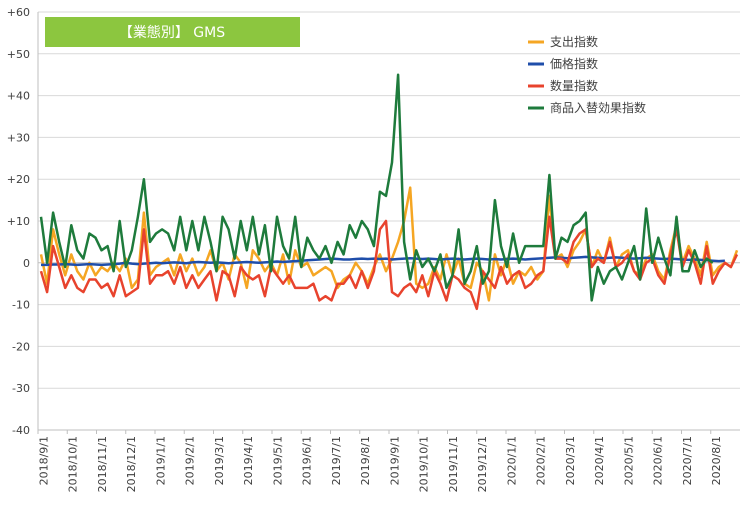 The image size is (745, 514). Describe the element at coordinates (482, 464) in the screenshot. I see `x-tick-label: 2019/12/1` at that location.